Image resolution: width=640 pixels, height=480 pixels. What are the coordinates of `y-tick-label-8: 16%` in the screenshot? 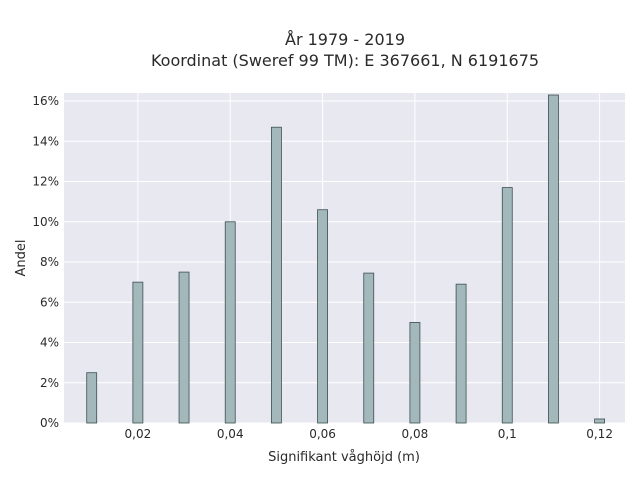 It's located at (45, 101).